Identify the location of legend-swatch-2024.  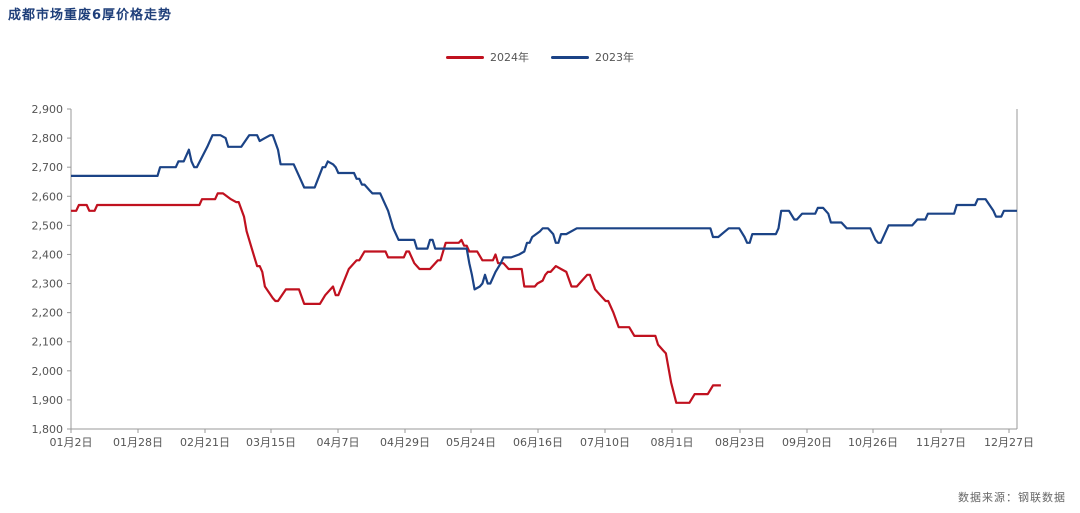
(465, 57).